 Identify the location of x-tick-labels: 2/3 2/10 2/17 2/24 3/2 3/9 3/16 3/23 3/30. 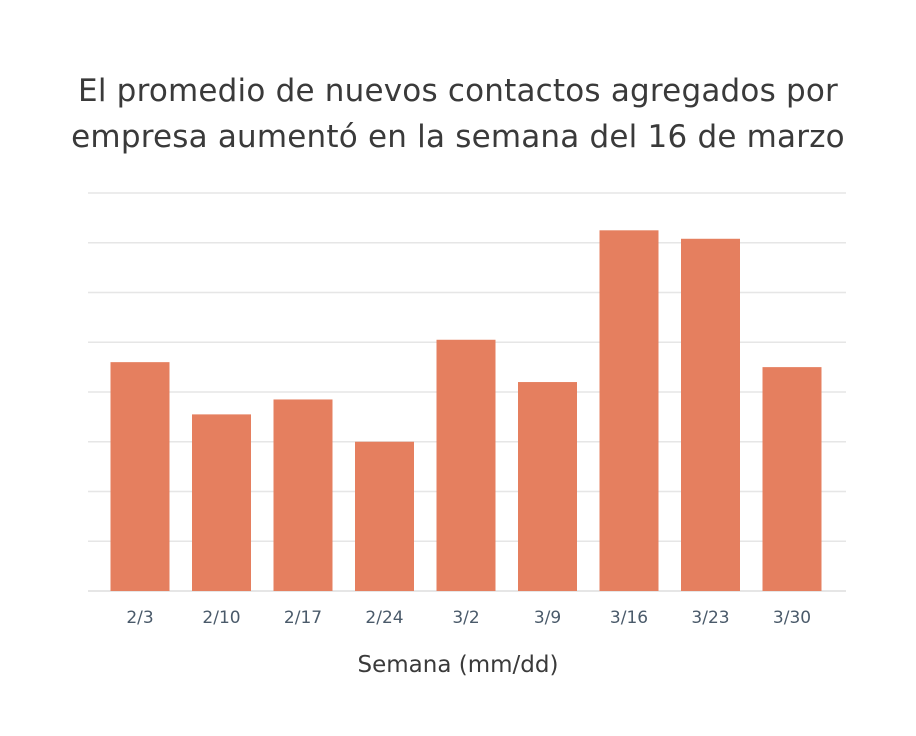
(468, 618).